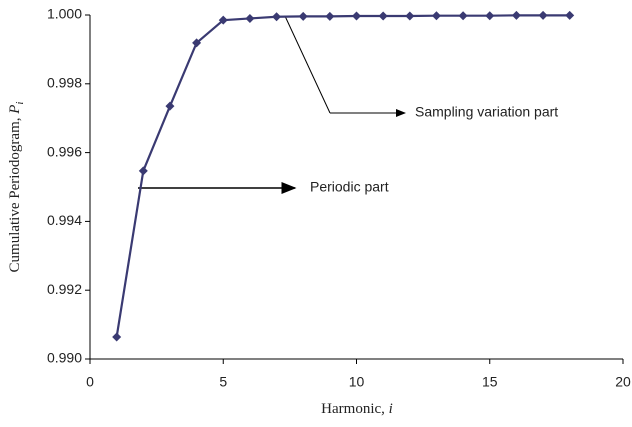 The image size is (632, 427). What do you see at coordinates (64, 358) in the screenshot?
I see `y-tick-label: 0.990` at bounding box center [64, 358].